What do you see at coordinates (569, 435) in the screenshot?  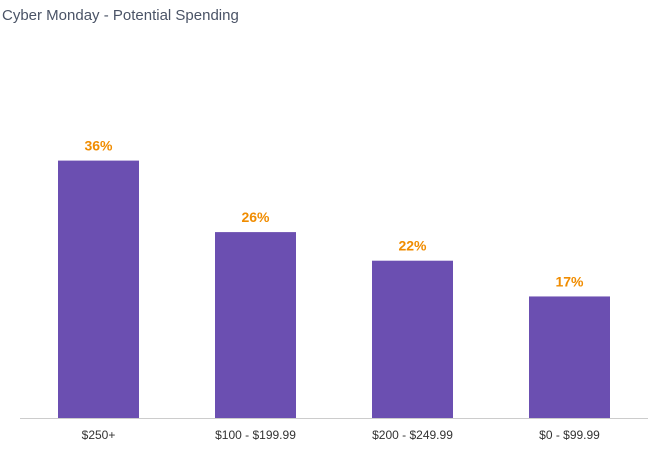 I see `x-tick-label: $0 - $99.99` at bounding box center [569, 435].